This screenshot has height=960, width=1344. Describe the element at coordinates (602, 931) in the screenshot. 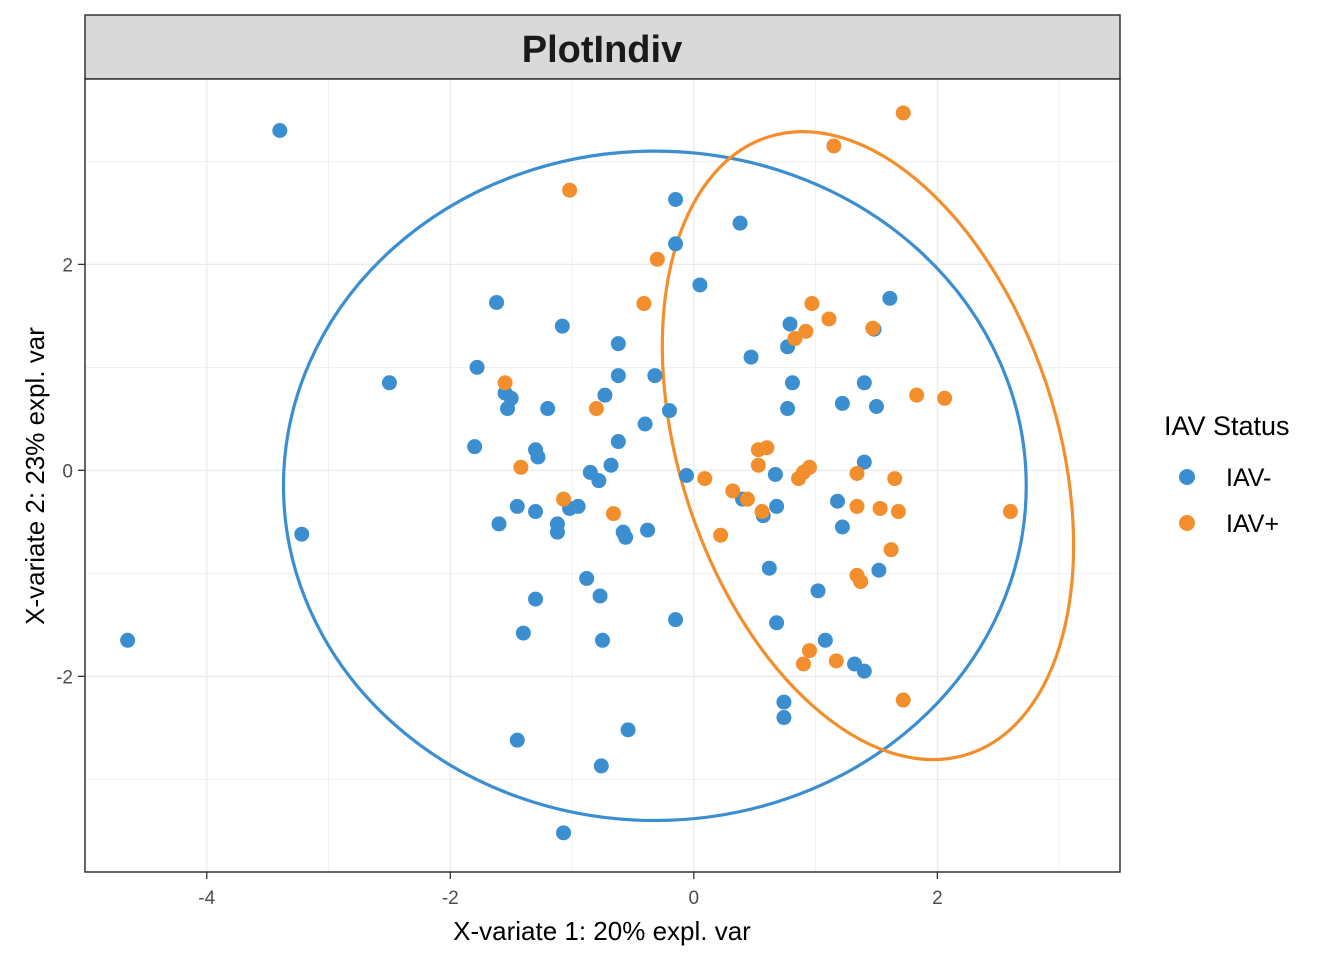

I see `x-axis-title: X-variate 1: 20% expl. var` at that location.